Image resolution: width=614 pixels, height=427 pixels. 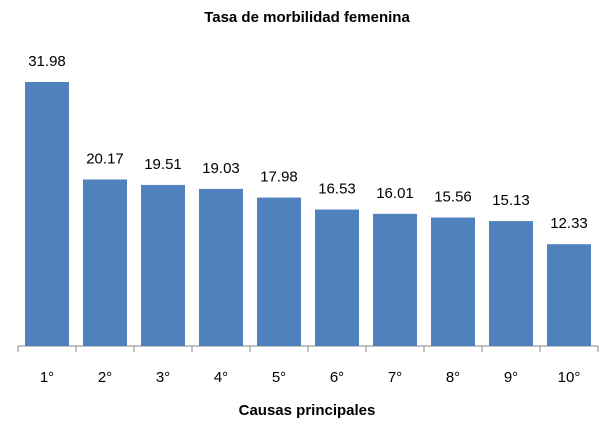 I want to click on value-label: 20.17, so click(x=105, y=158).